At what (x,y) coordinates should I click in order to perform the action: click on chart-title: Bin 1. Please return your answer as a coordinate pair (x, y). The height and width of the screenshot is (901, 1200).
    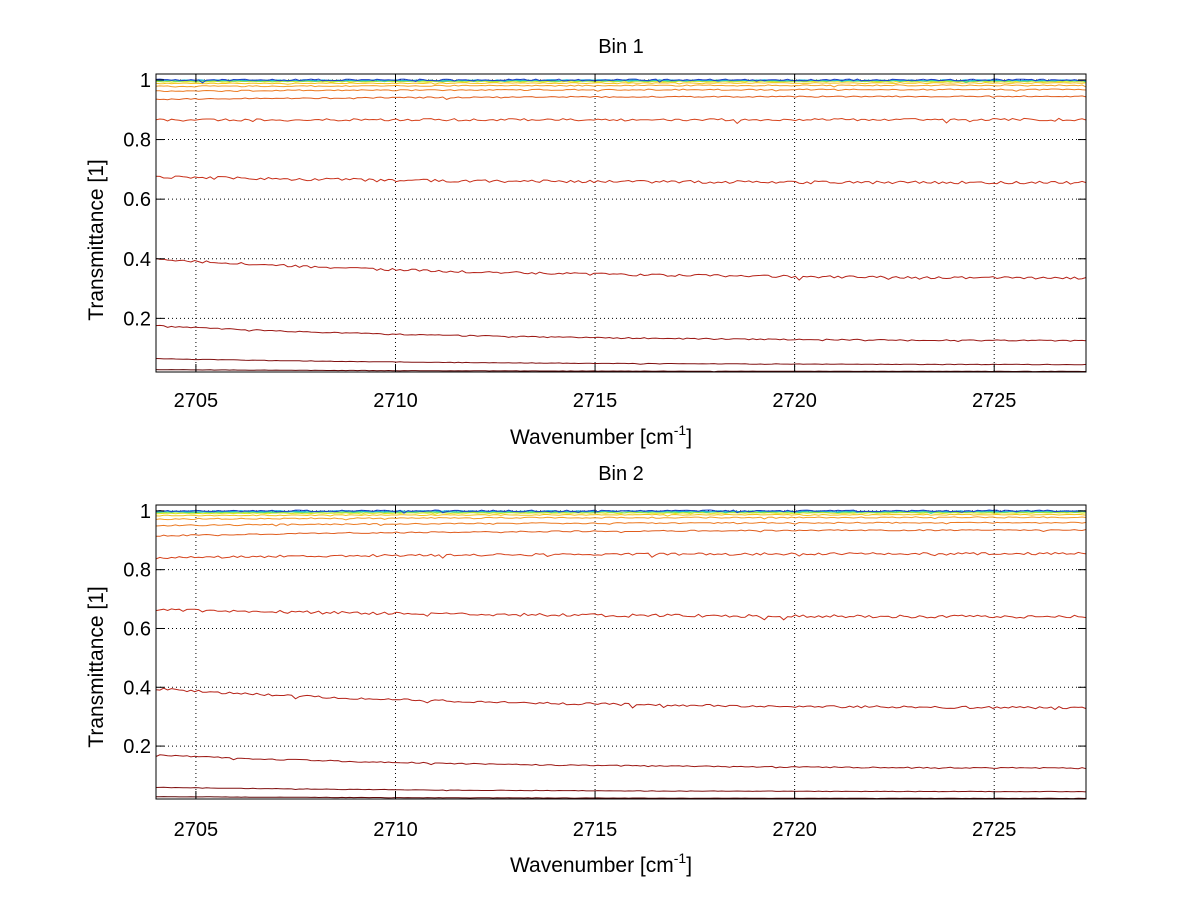
    Looking at the image, I should click on (621, 47).